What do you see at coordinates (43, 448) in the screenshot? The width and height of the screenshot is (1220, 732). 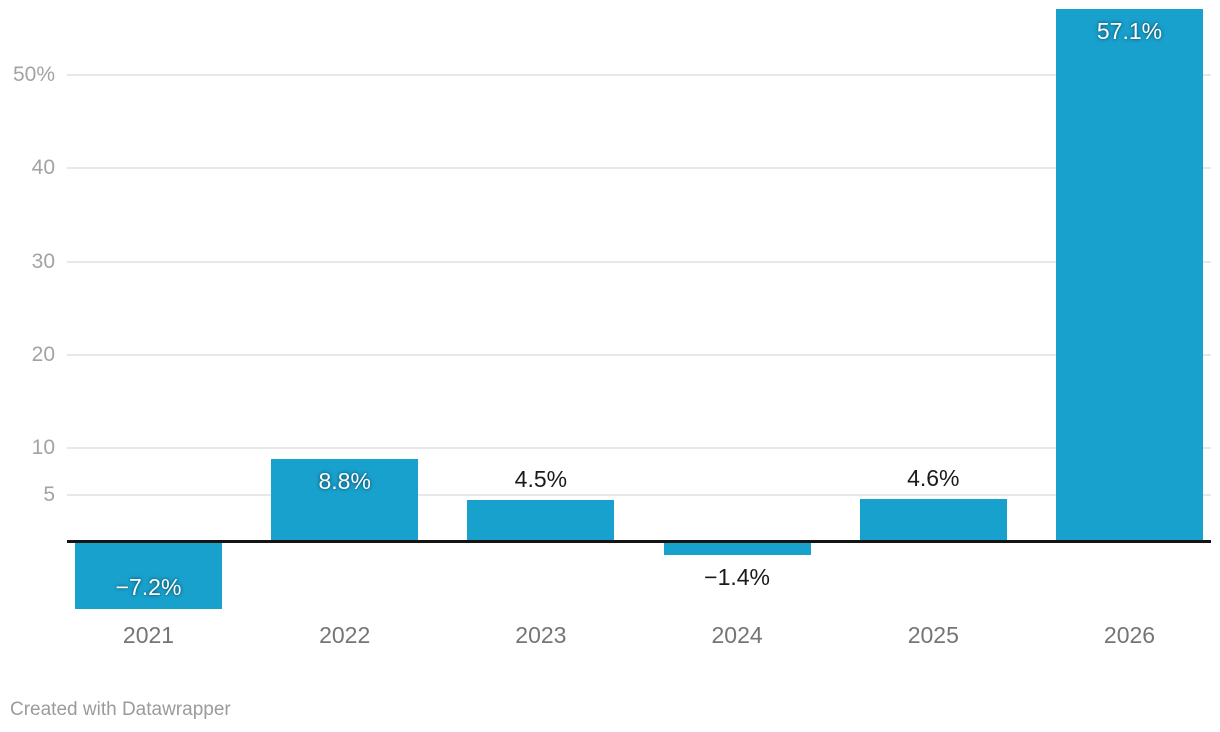 I see `y-tick-label: 10` at bounding box center [43, 448].